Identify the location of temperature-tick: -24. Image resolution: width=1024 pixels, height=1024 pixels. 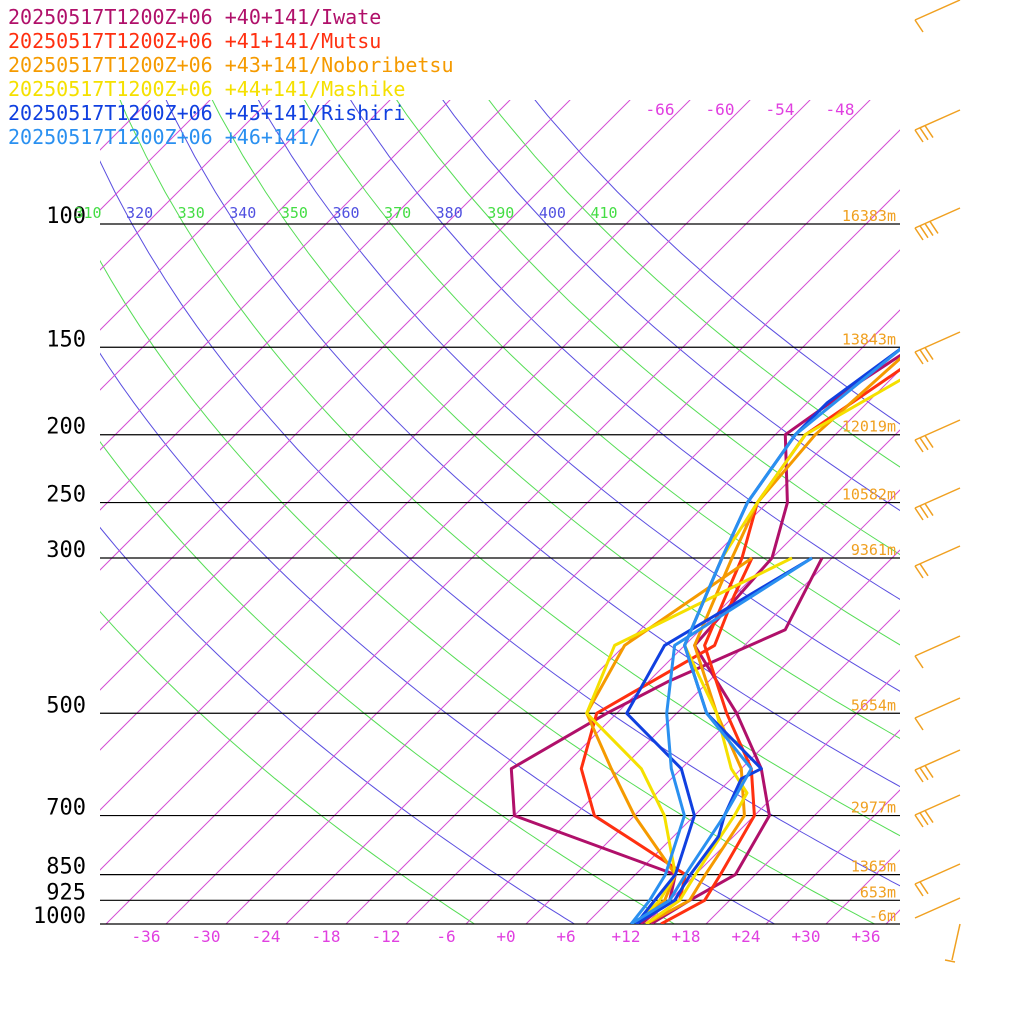
(266, 936).